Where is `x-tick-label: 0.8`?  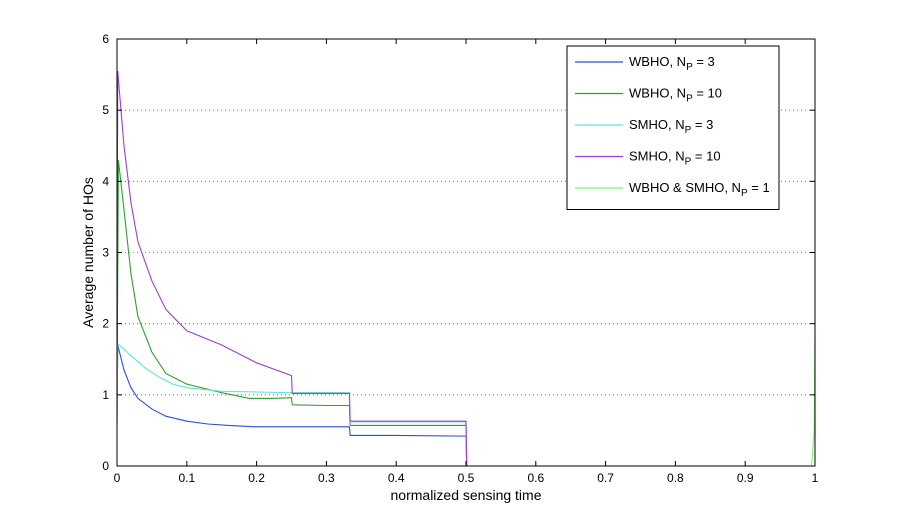
x-tick-label: 0.8 is located at coordinates (675, 478).